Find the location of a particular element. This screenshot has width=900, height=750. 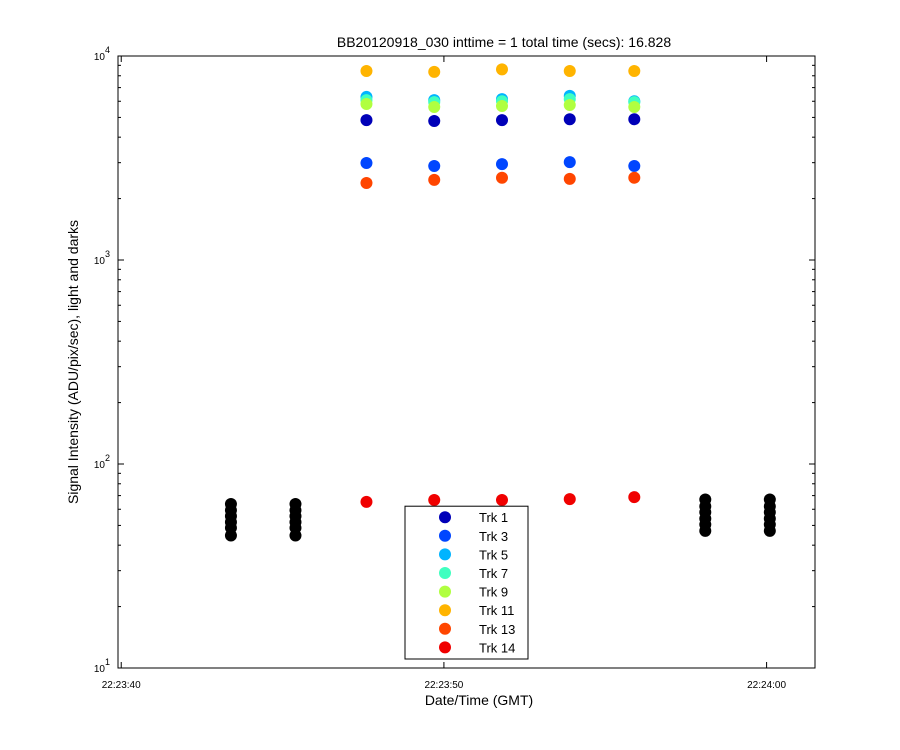

legend-label: Trk 5 is located at coordinates (493, 554).